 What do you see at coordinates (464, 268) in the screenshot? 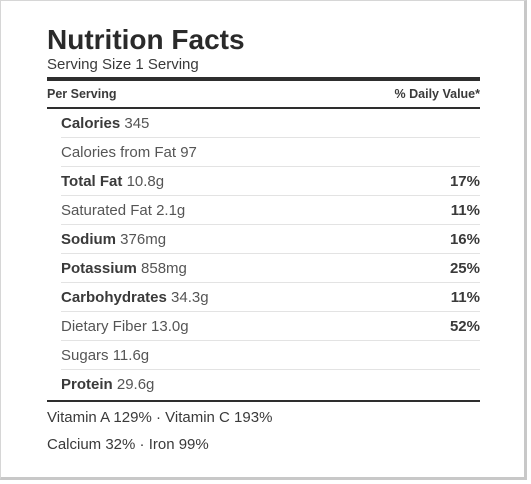
I see `nutrient-pct: 25%` at bounding box center [464, 268].